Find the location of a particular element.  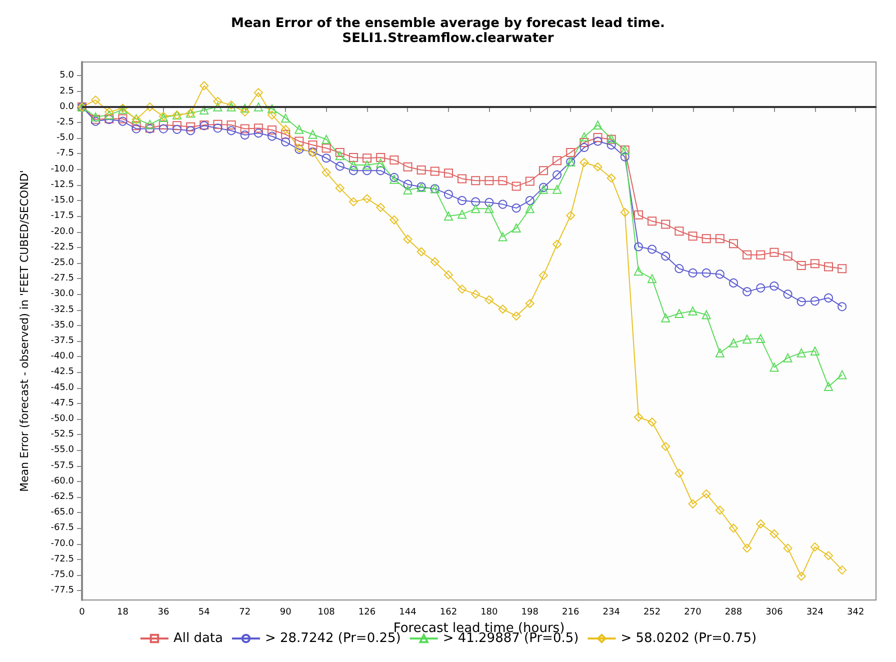

y-tick-label: -52.5 is located at coordinates (62, 435).